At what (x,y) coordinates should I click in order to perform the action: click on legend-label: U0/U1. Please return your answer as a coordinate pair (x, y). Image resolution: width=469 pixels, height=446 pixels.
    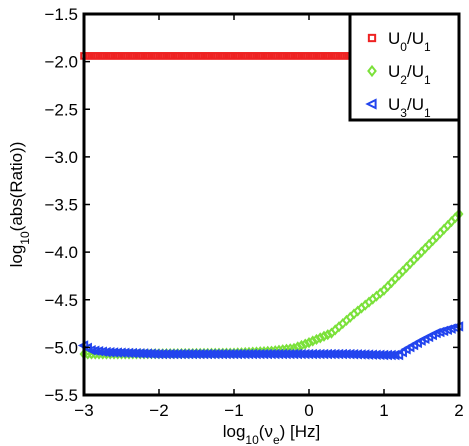
    Looking at the image, I should click on (409, 41).